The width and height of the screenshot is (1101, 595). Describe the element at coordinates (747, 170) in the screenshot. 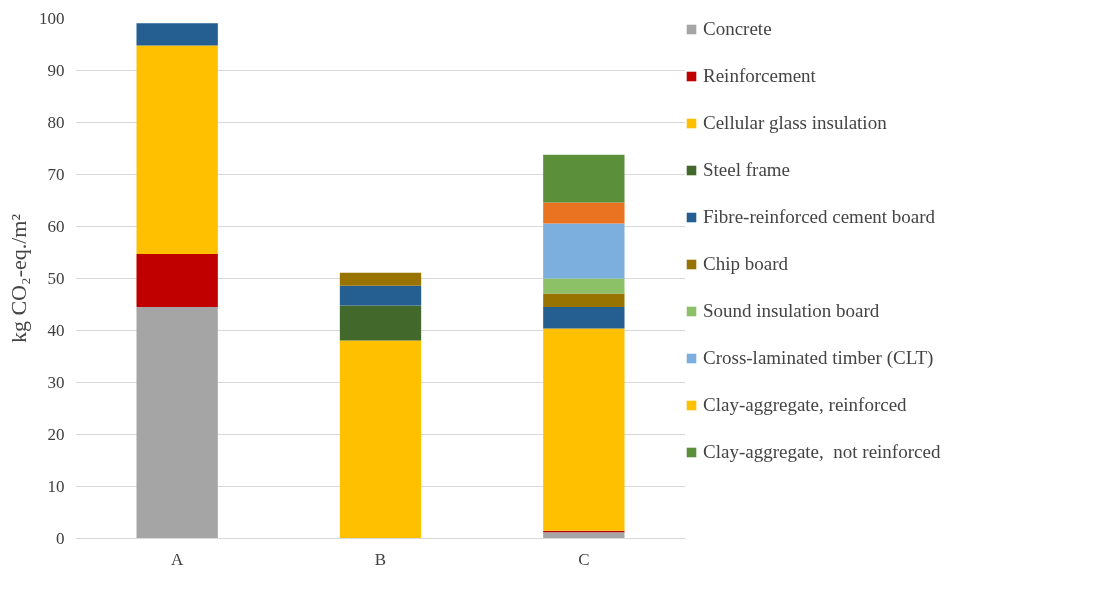

I see `legend-label: Steel frame` at that location.